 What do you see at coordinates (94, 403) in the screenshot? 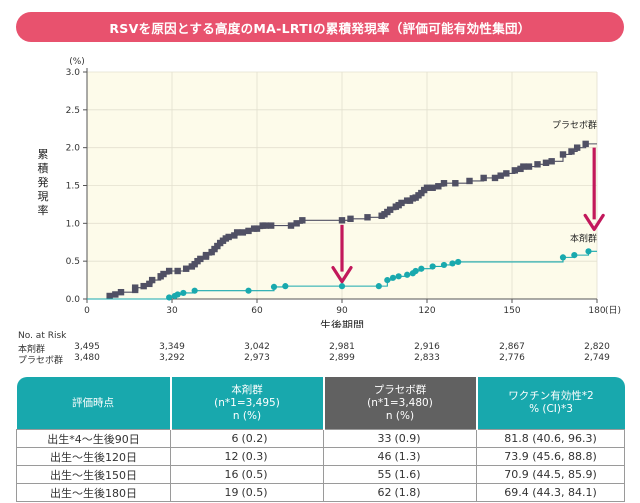
I see `header-timepoint: 評価時点` at bounding box center [94, 403].